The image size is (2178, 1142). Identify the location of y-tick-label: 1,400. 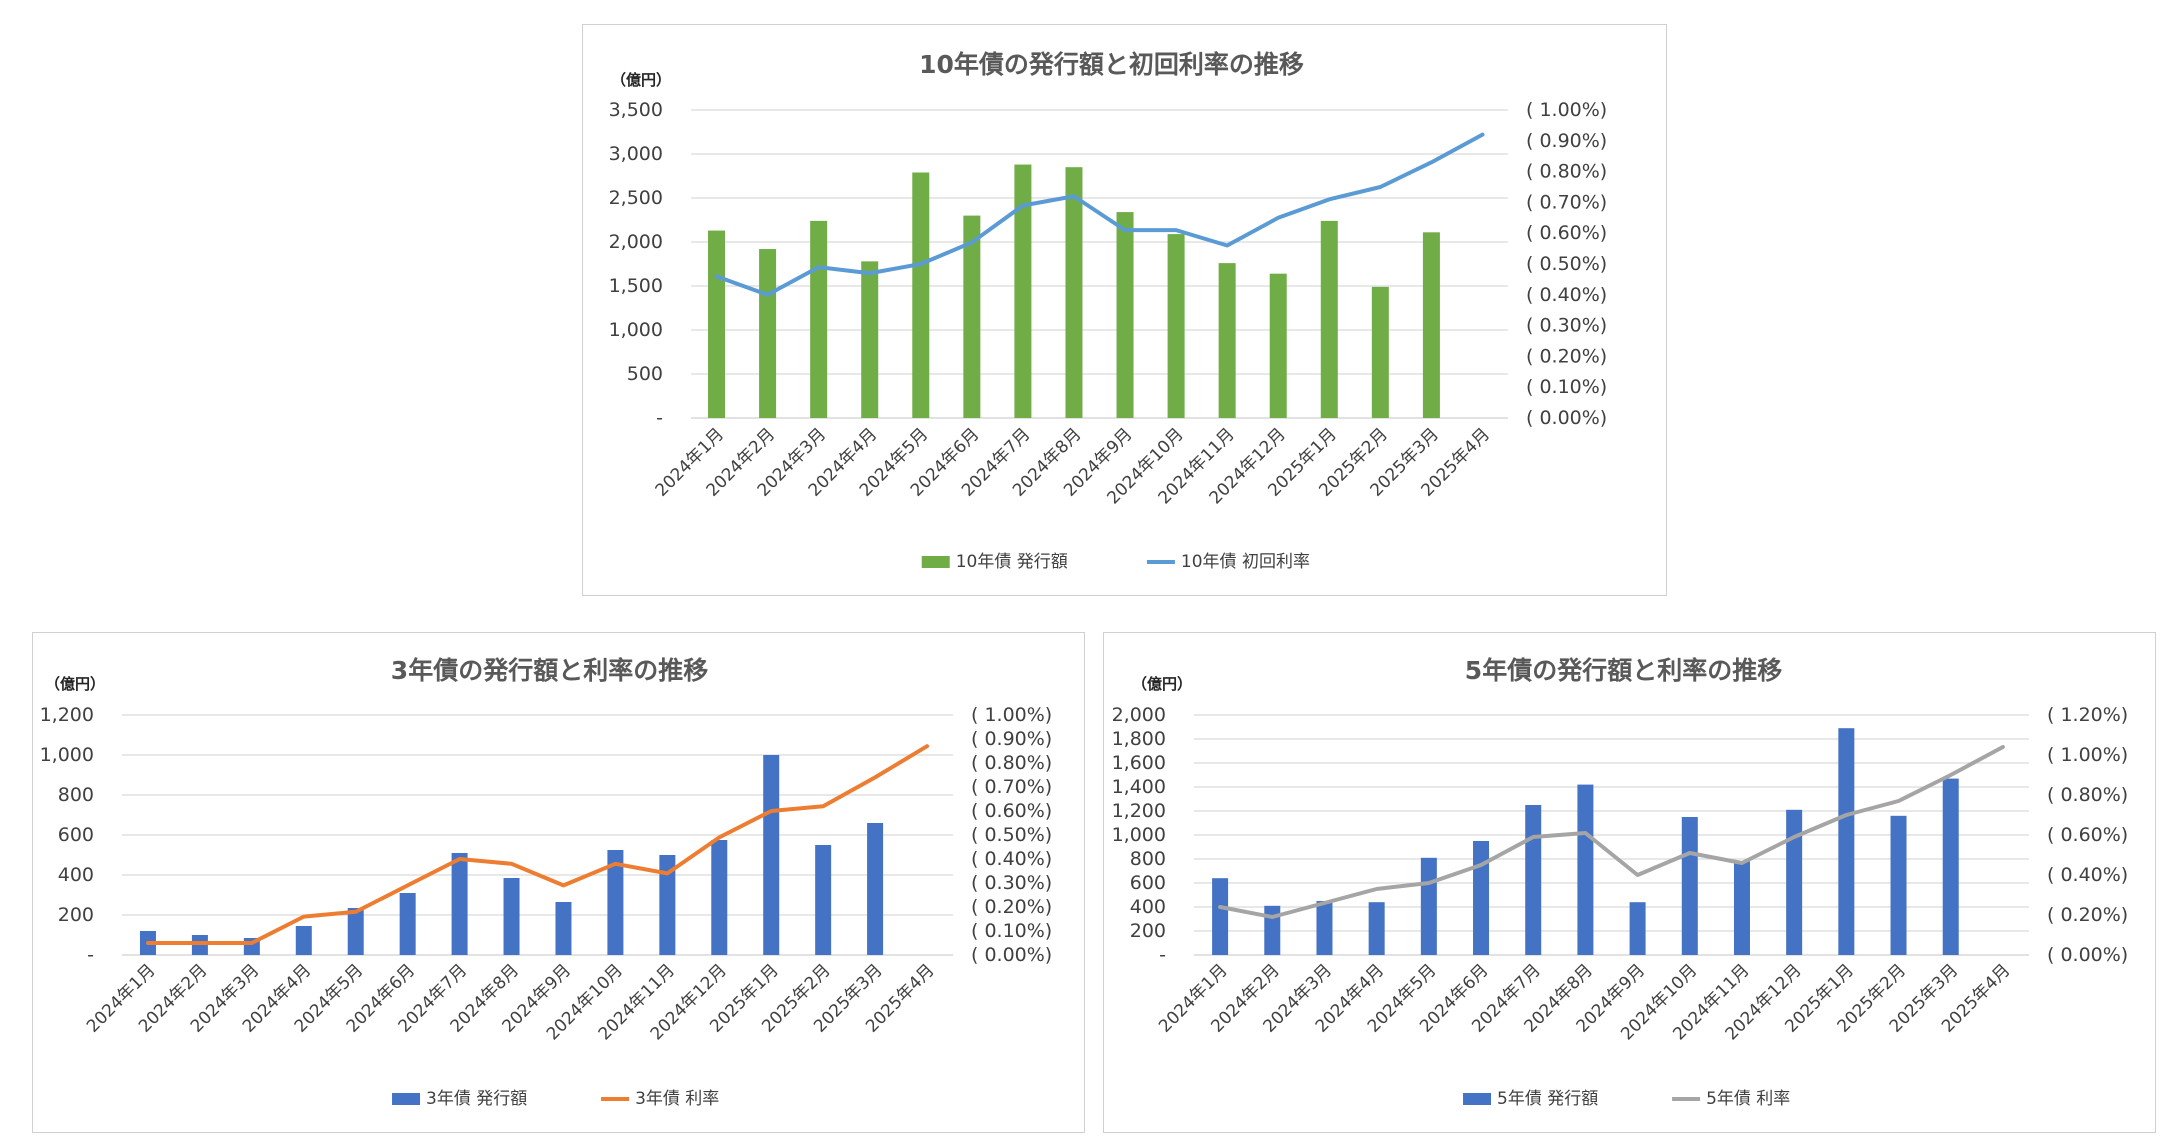
(1139, 787).